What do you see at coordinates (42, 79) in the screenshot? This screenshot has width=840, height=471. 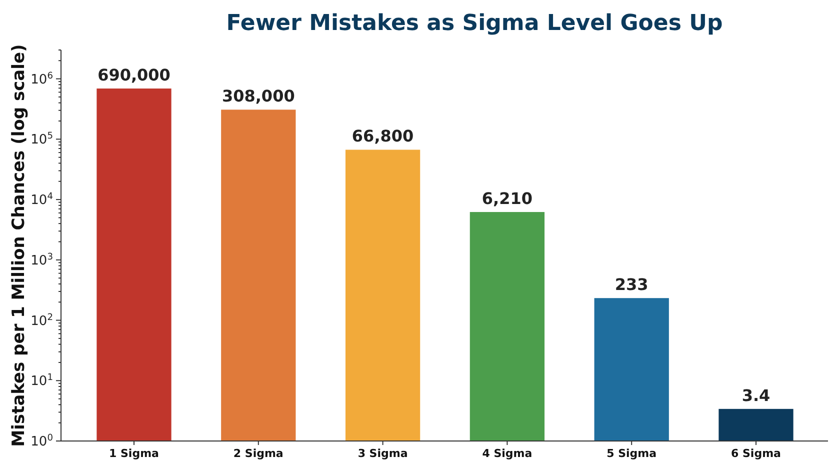 I see `y-tick-label: 10$^{6}$` at bounding box center [42, 79].